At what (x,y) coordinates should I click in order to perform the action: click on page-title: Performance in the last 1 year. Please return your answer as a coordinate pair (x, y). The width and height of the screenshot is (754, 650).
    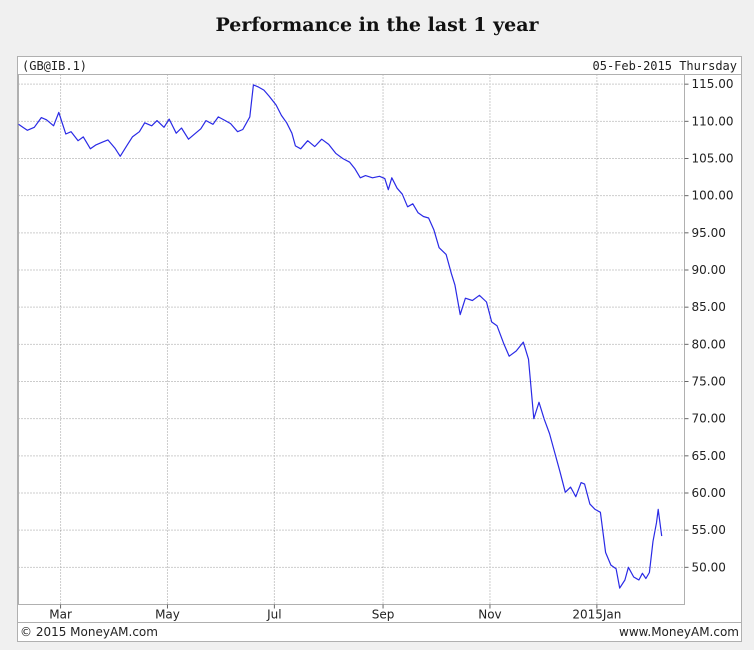
    Looking at the image, I should click on (377, 25).